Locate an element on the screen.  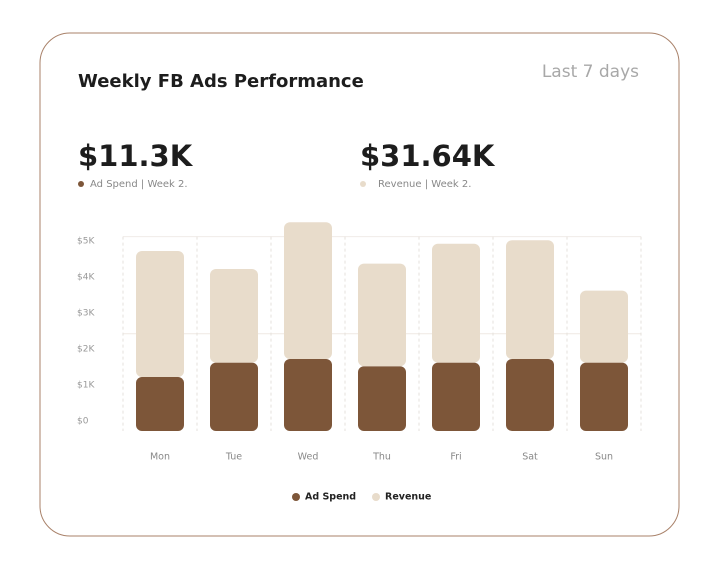
x-tick-label: Wed is located at coordinates (308, 457).